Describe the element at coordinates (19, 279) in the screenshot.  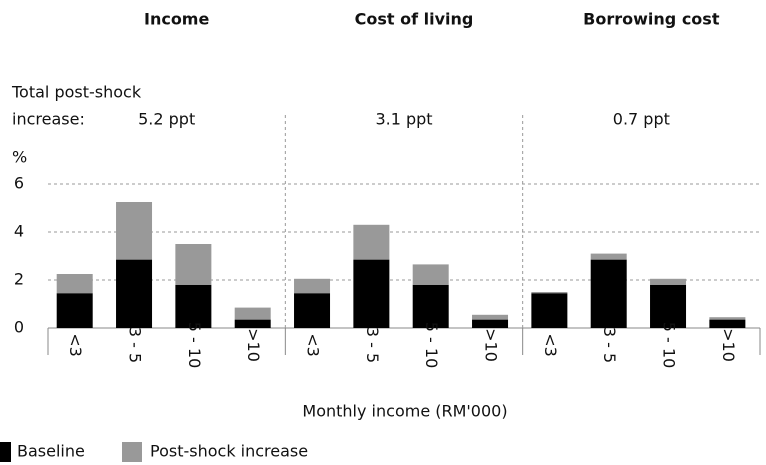
I see `y-tick-label: 2` at that location.